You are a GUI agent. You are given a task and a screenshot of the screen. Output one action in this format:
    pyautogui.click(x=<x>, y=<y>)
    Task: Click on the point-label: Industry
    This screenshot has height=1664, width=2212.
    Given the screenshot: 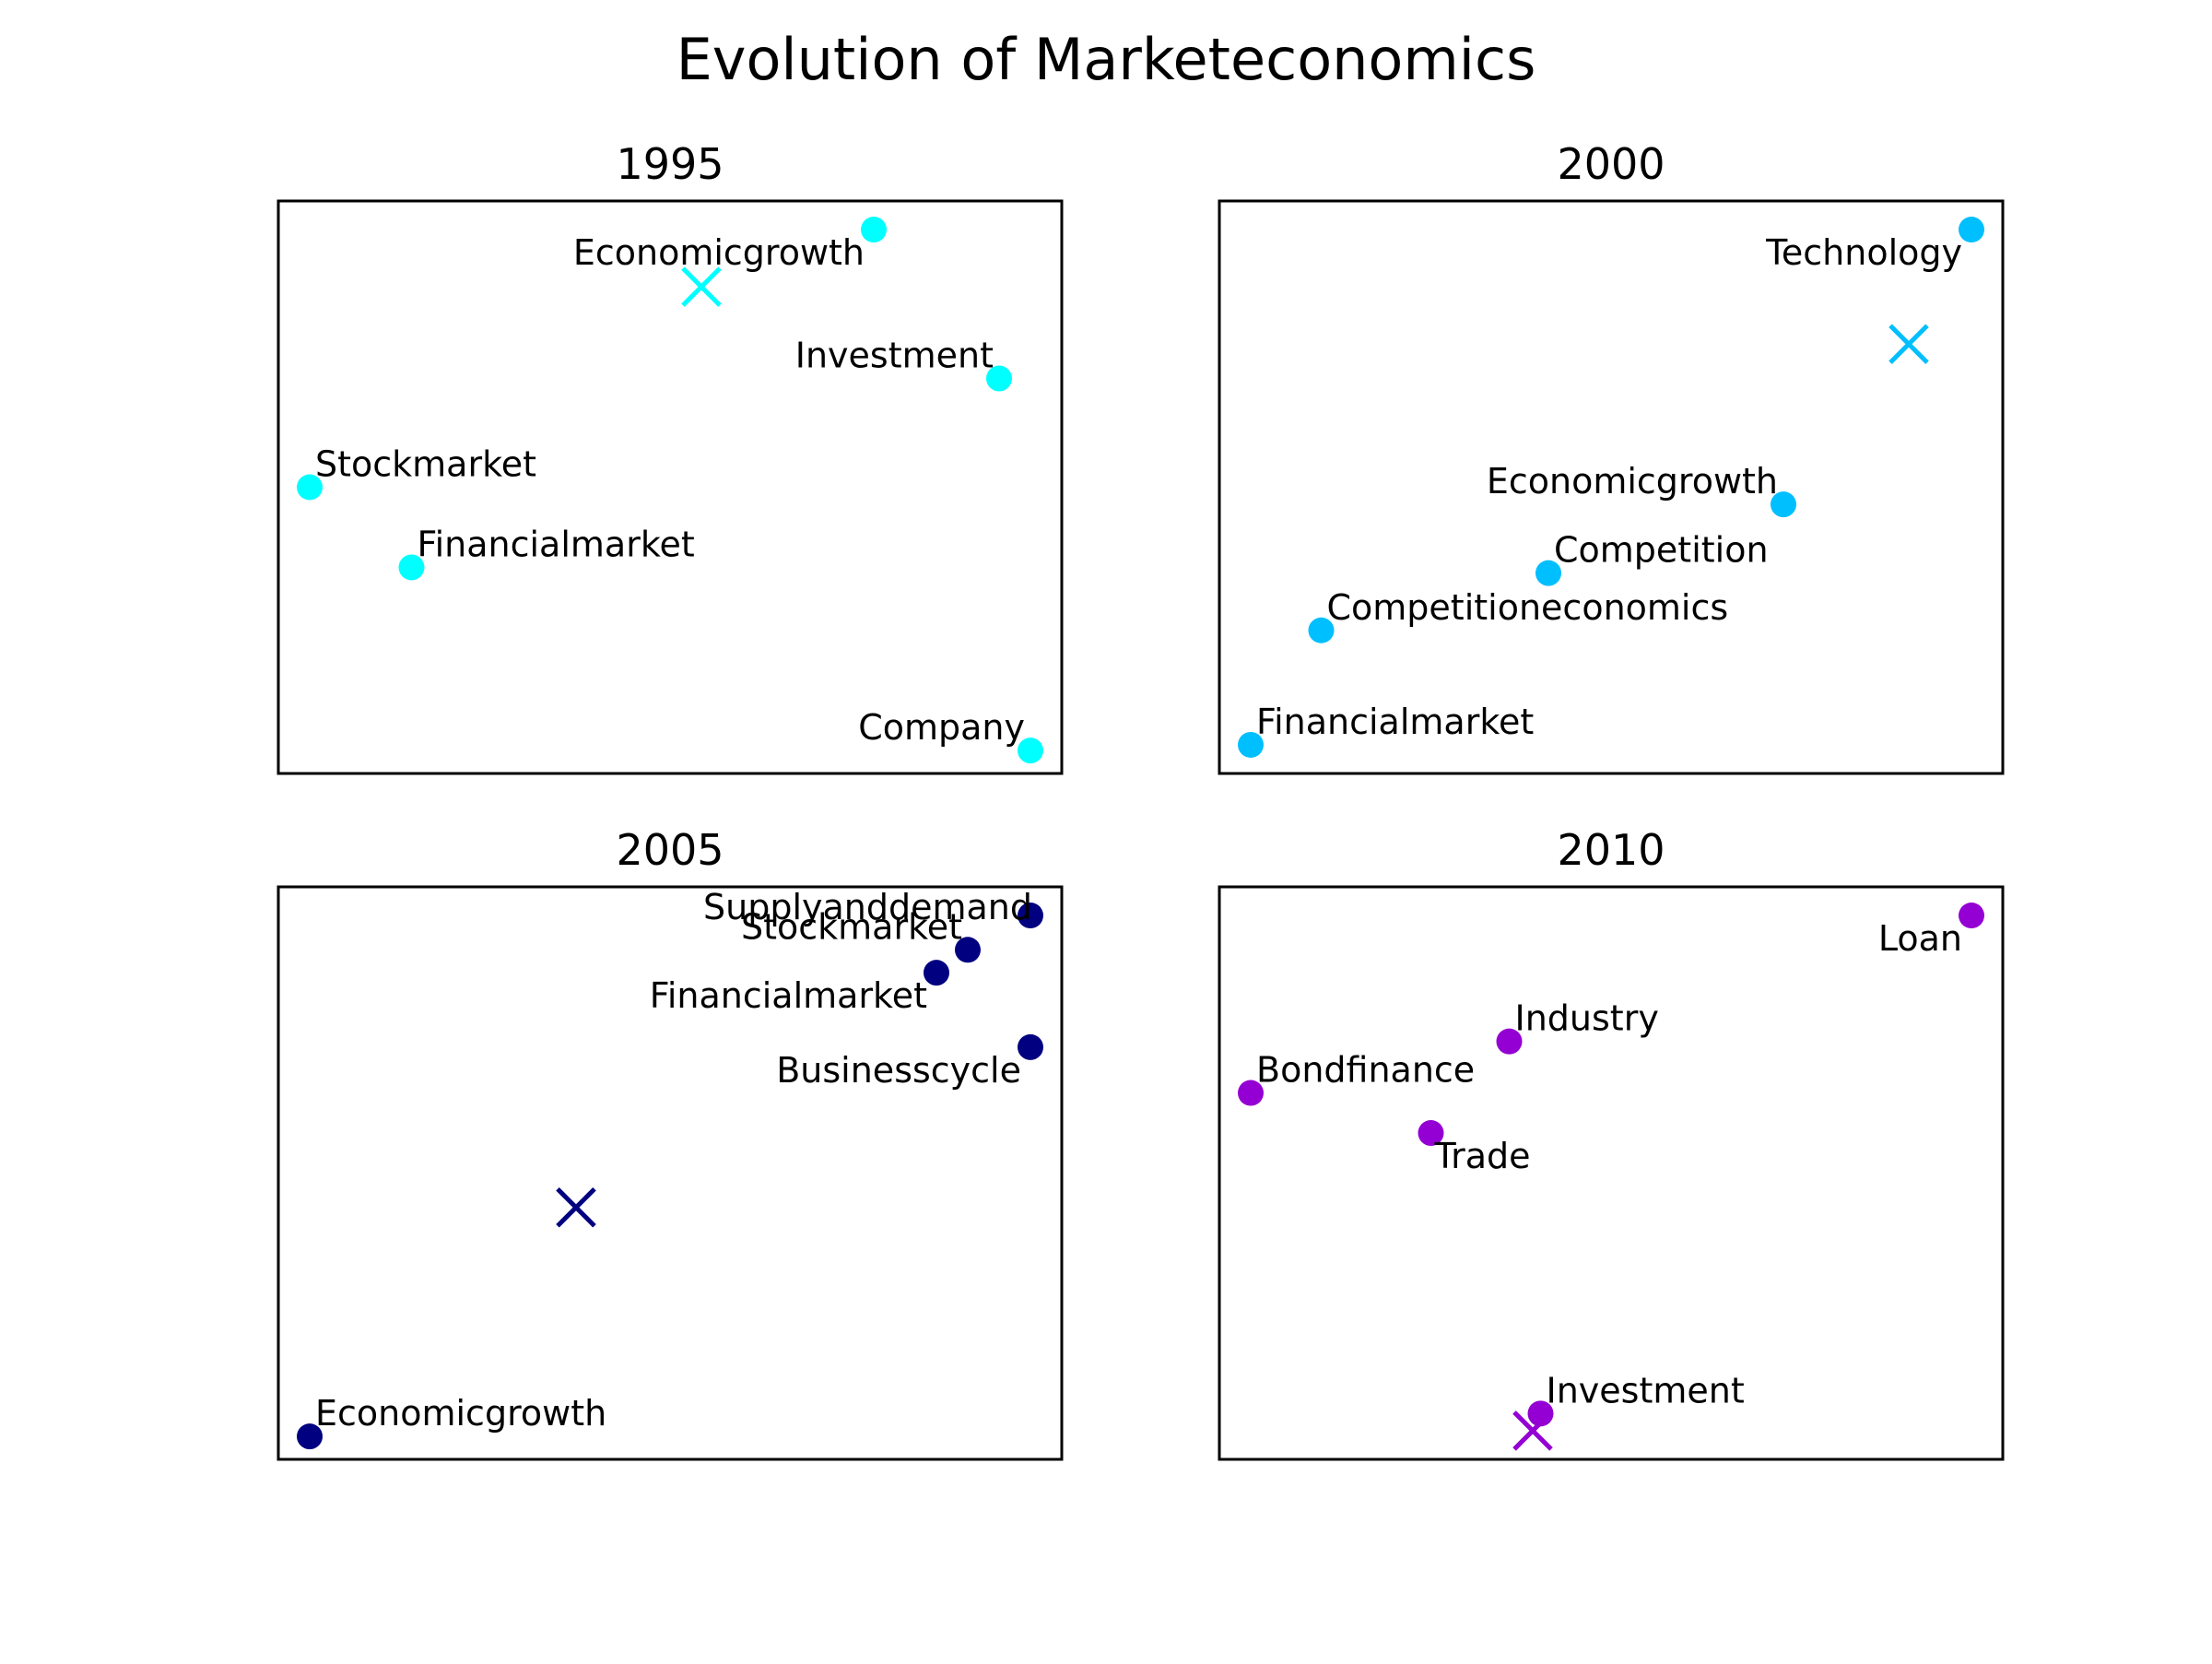 What is the action you would take?
    pyautogui.click(x=1587, y=1018)
    